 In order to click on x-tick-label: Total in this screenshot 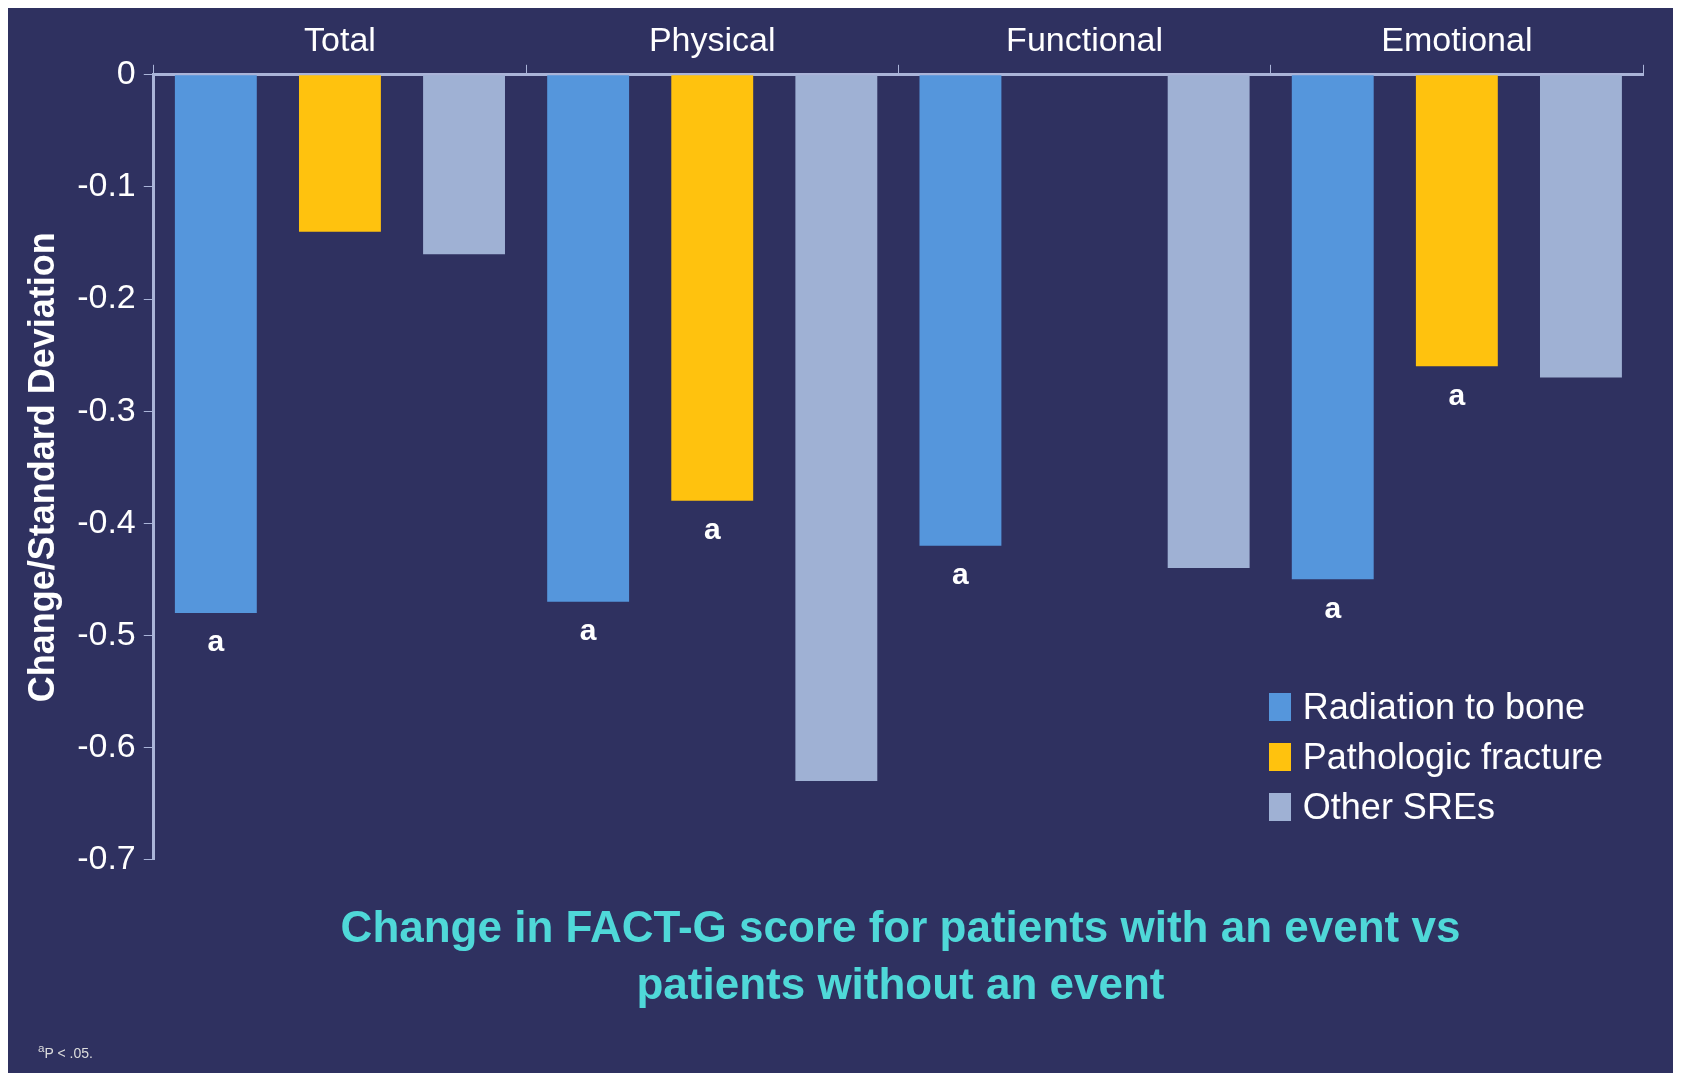, I will do `click(340, 38)`.